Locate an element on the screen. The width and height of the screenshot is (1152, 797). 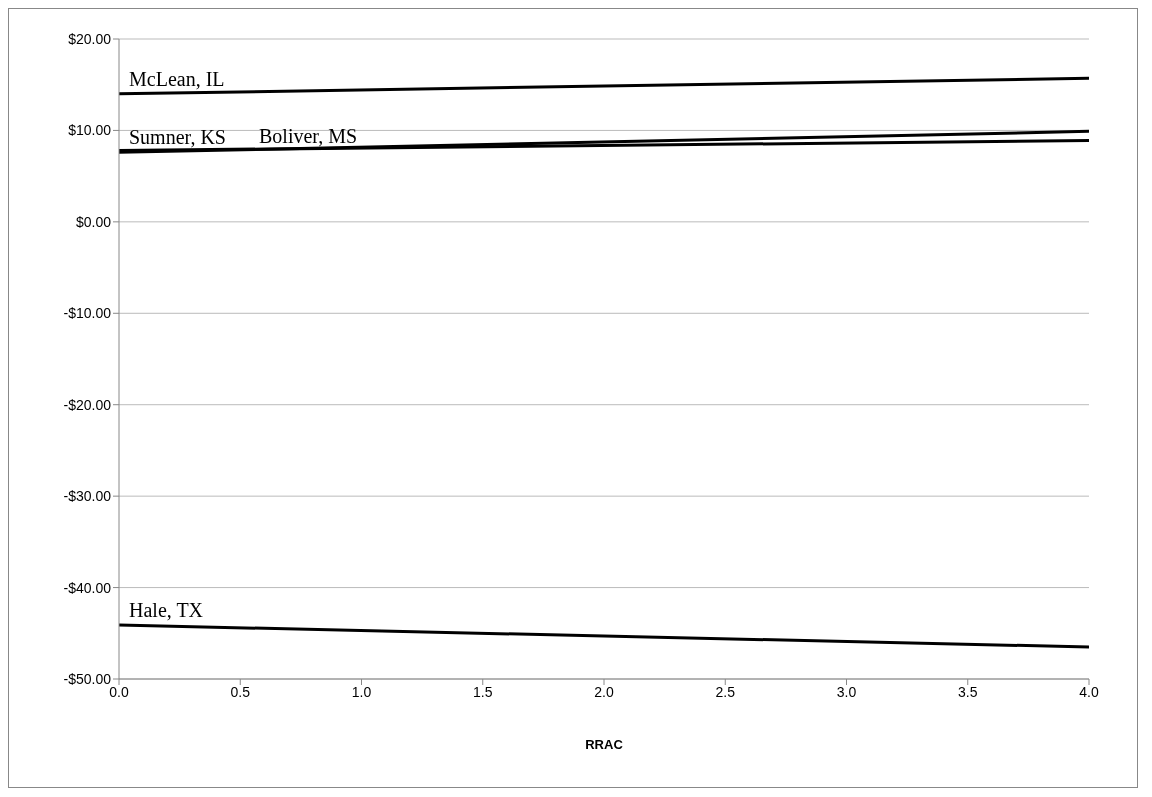
y-tick-label: -$40.00 is located at coordinates (87, 587).